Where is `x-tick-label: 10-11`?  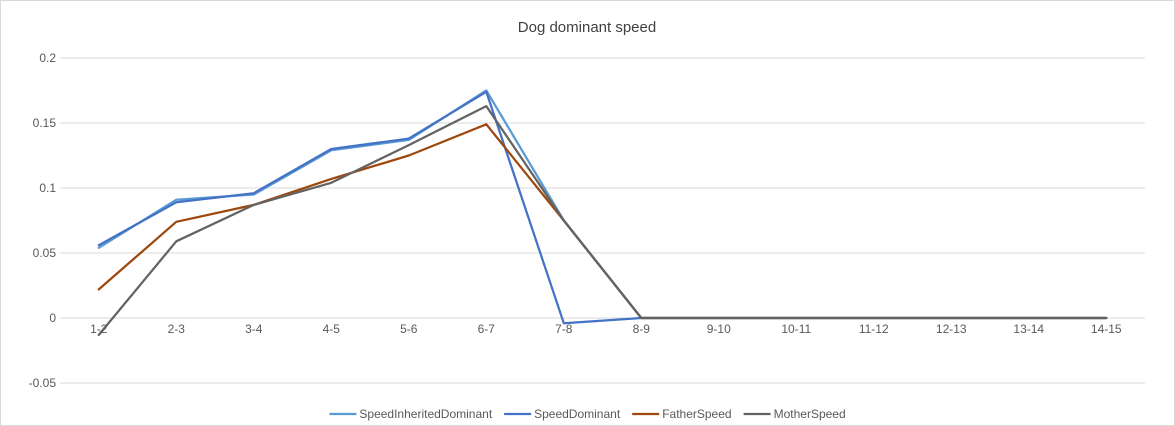 x-tick-label: 10-11 is located at coordinates (796, 329).